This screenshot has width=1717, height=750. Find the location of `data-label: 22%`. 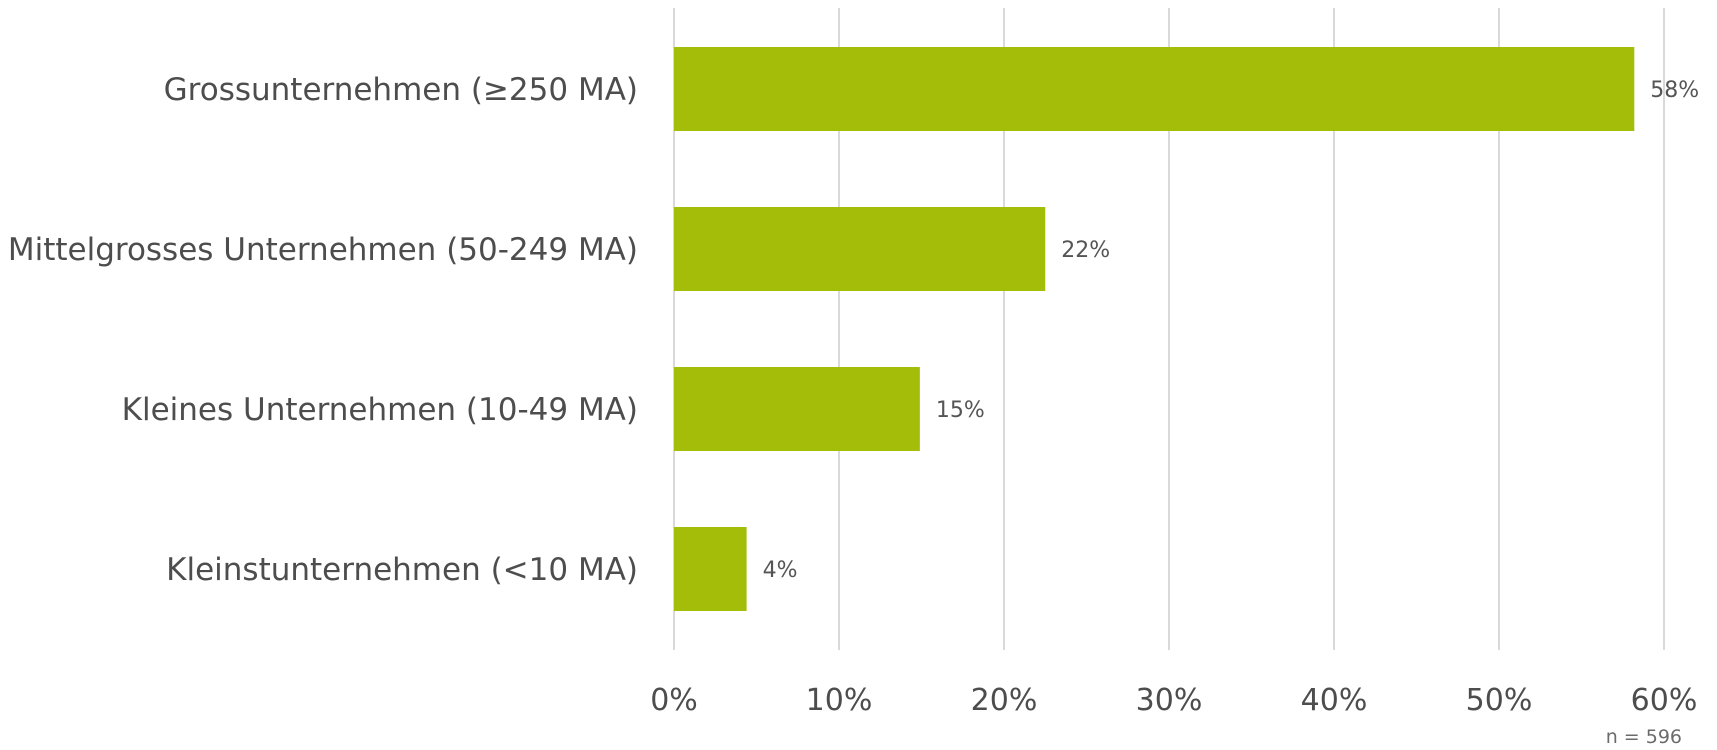

data-label: 22% is located at coordinates (1085, 250).